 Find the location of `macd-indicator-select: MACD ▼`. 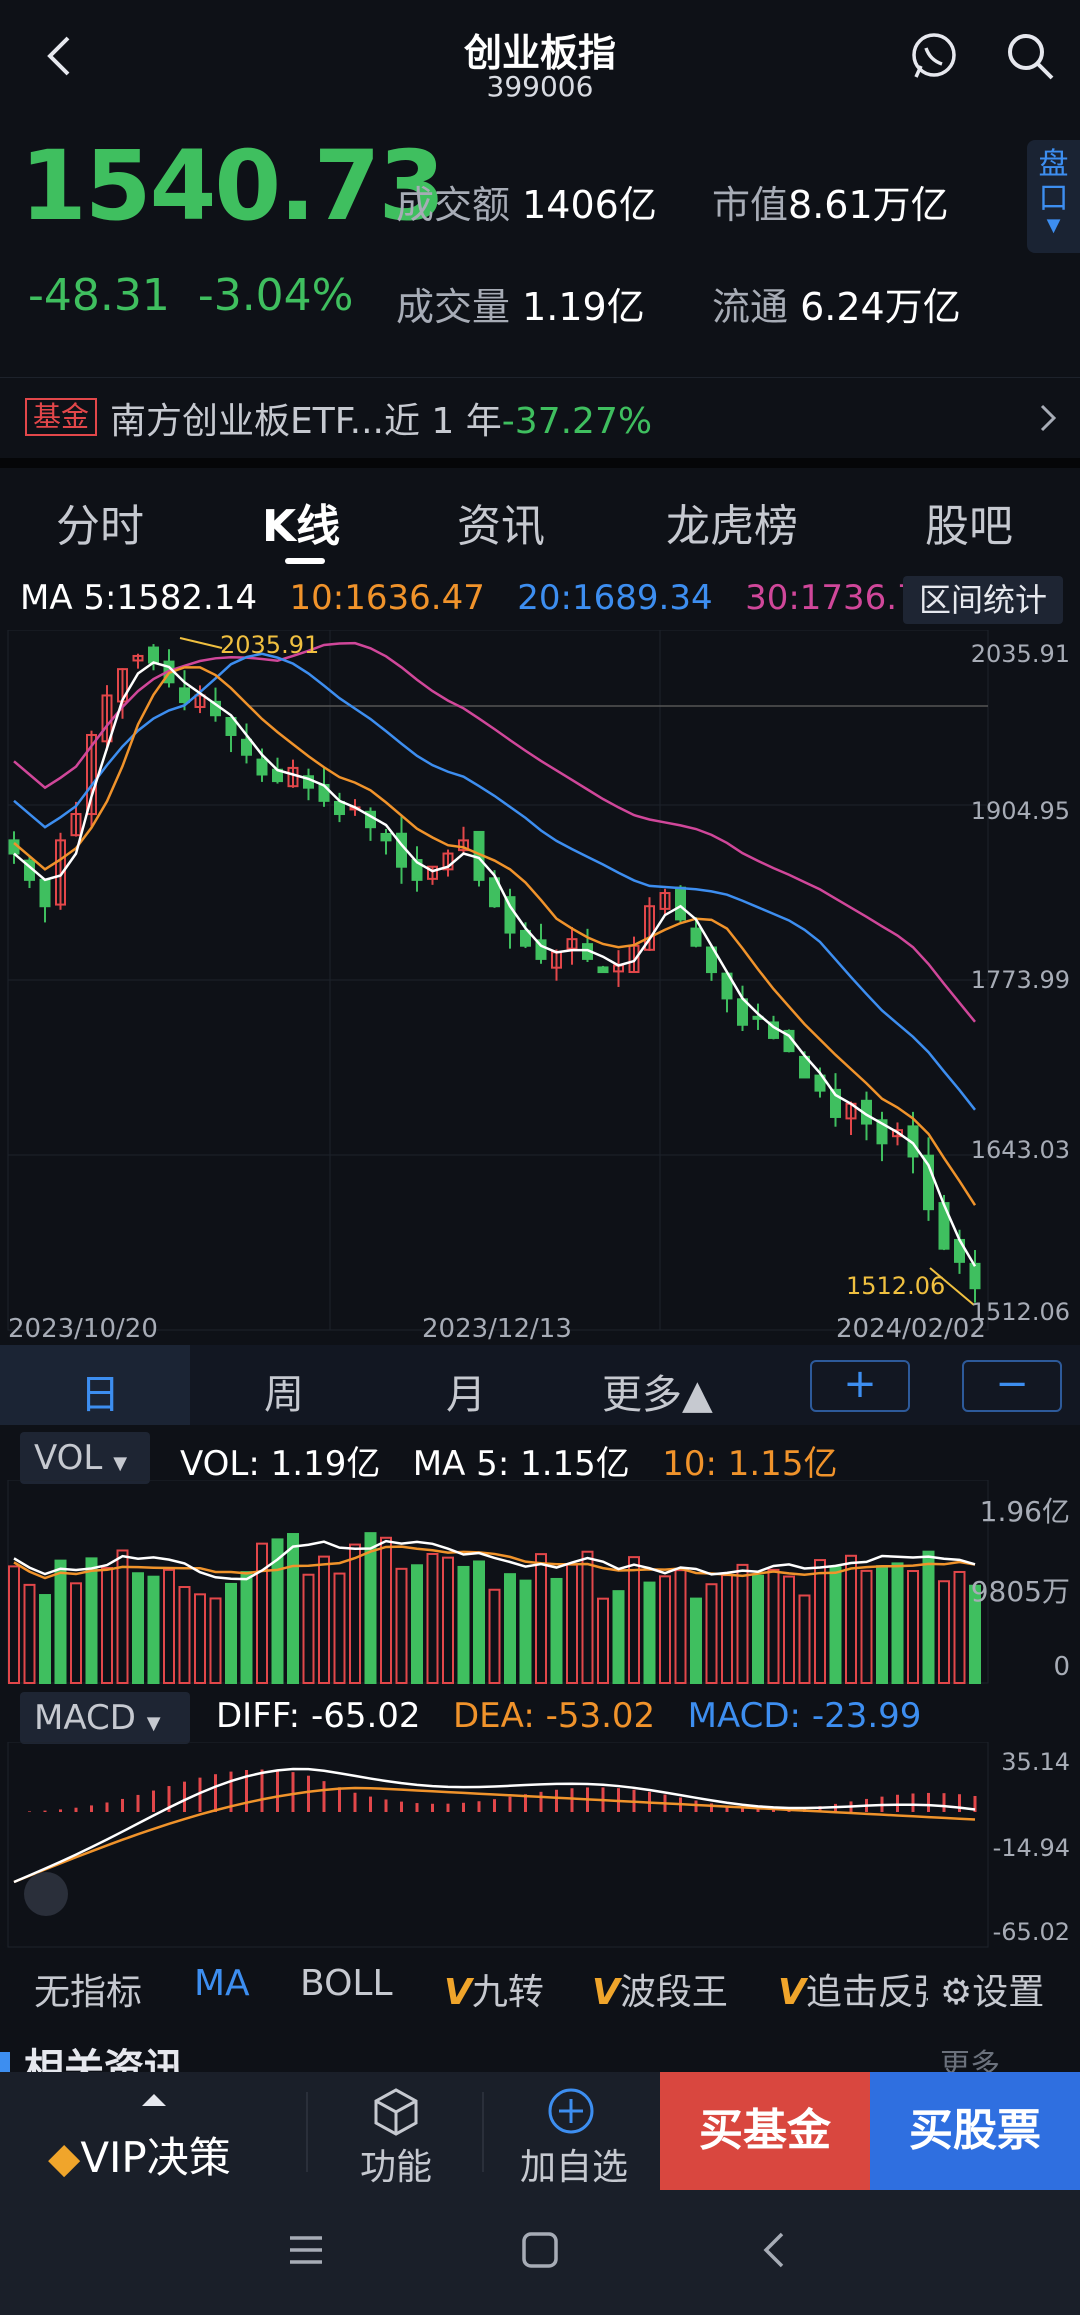

macd-indicator-select: MACD ▼ is located at coordinates (105, 1718).